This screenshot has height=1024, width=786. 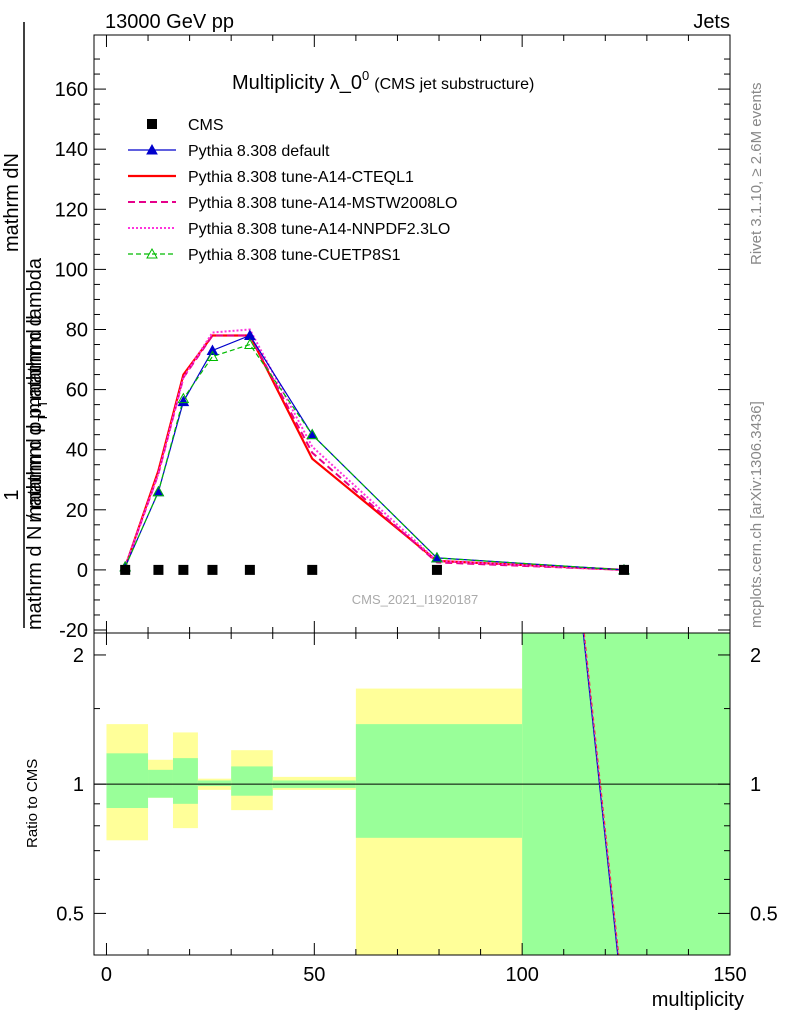 What do you see at coordinates (365, 75) in the screenshot?
I see `title-superscript: 0` at bounding box center [365, 75].